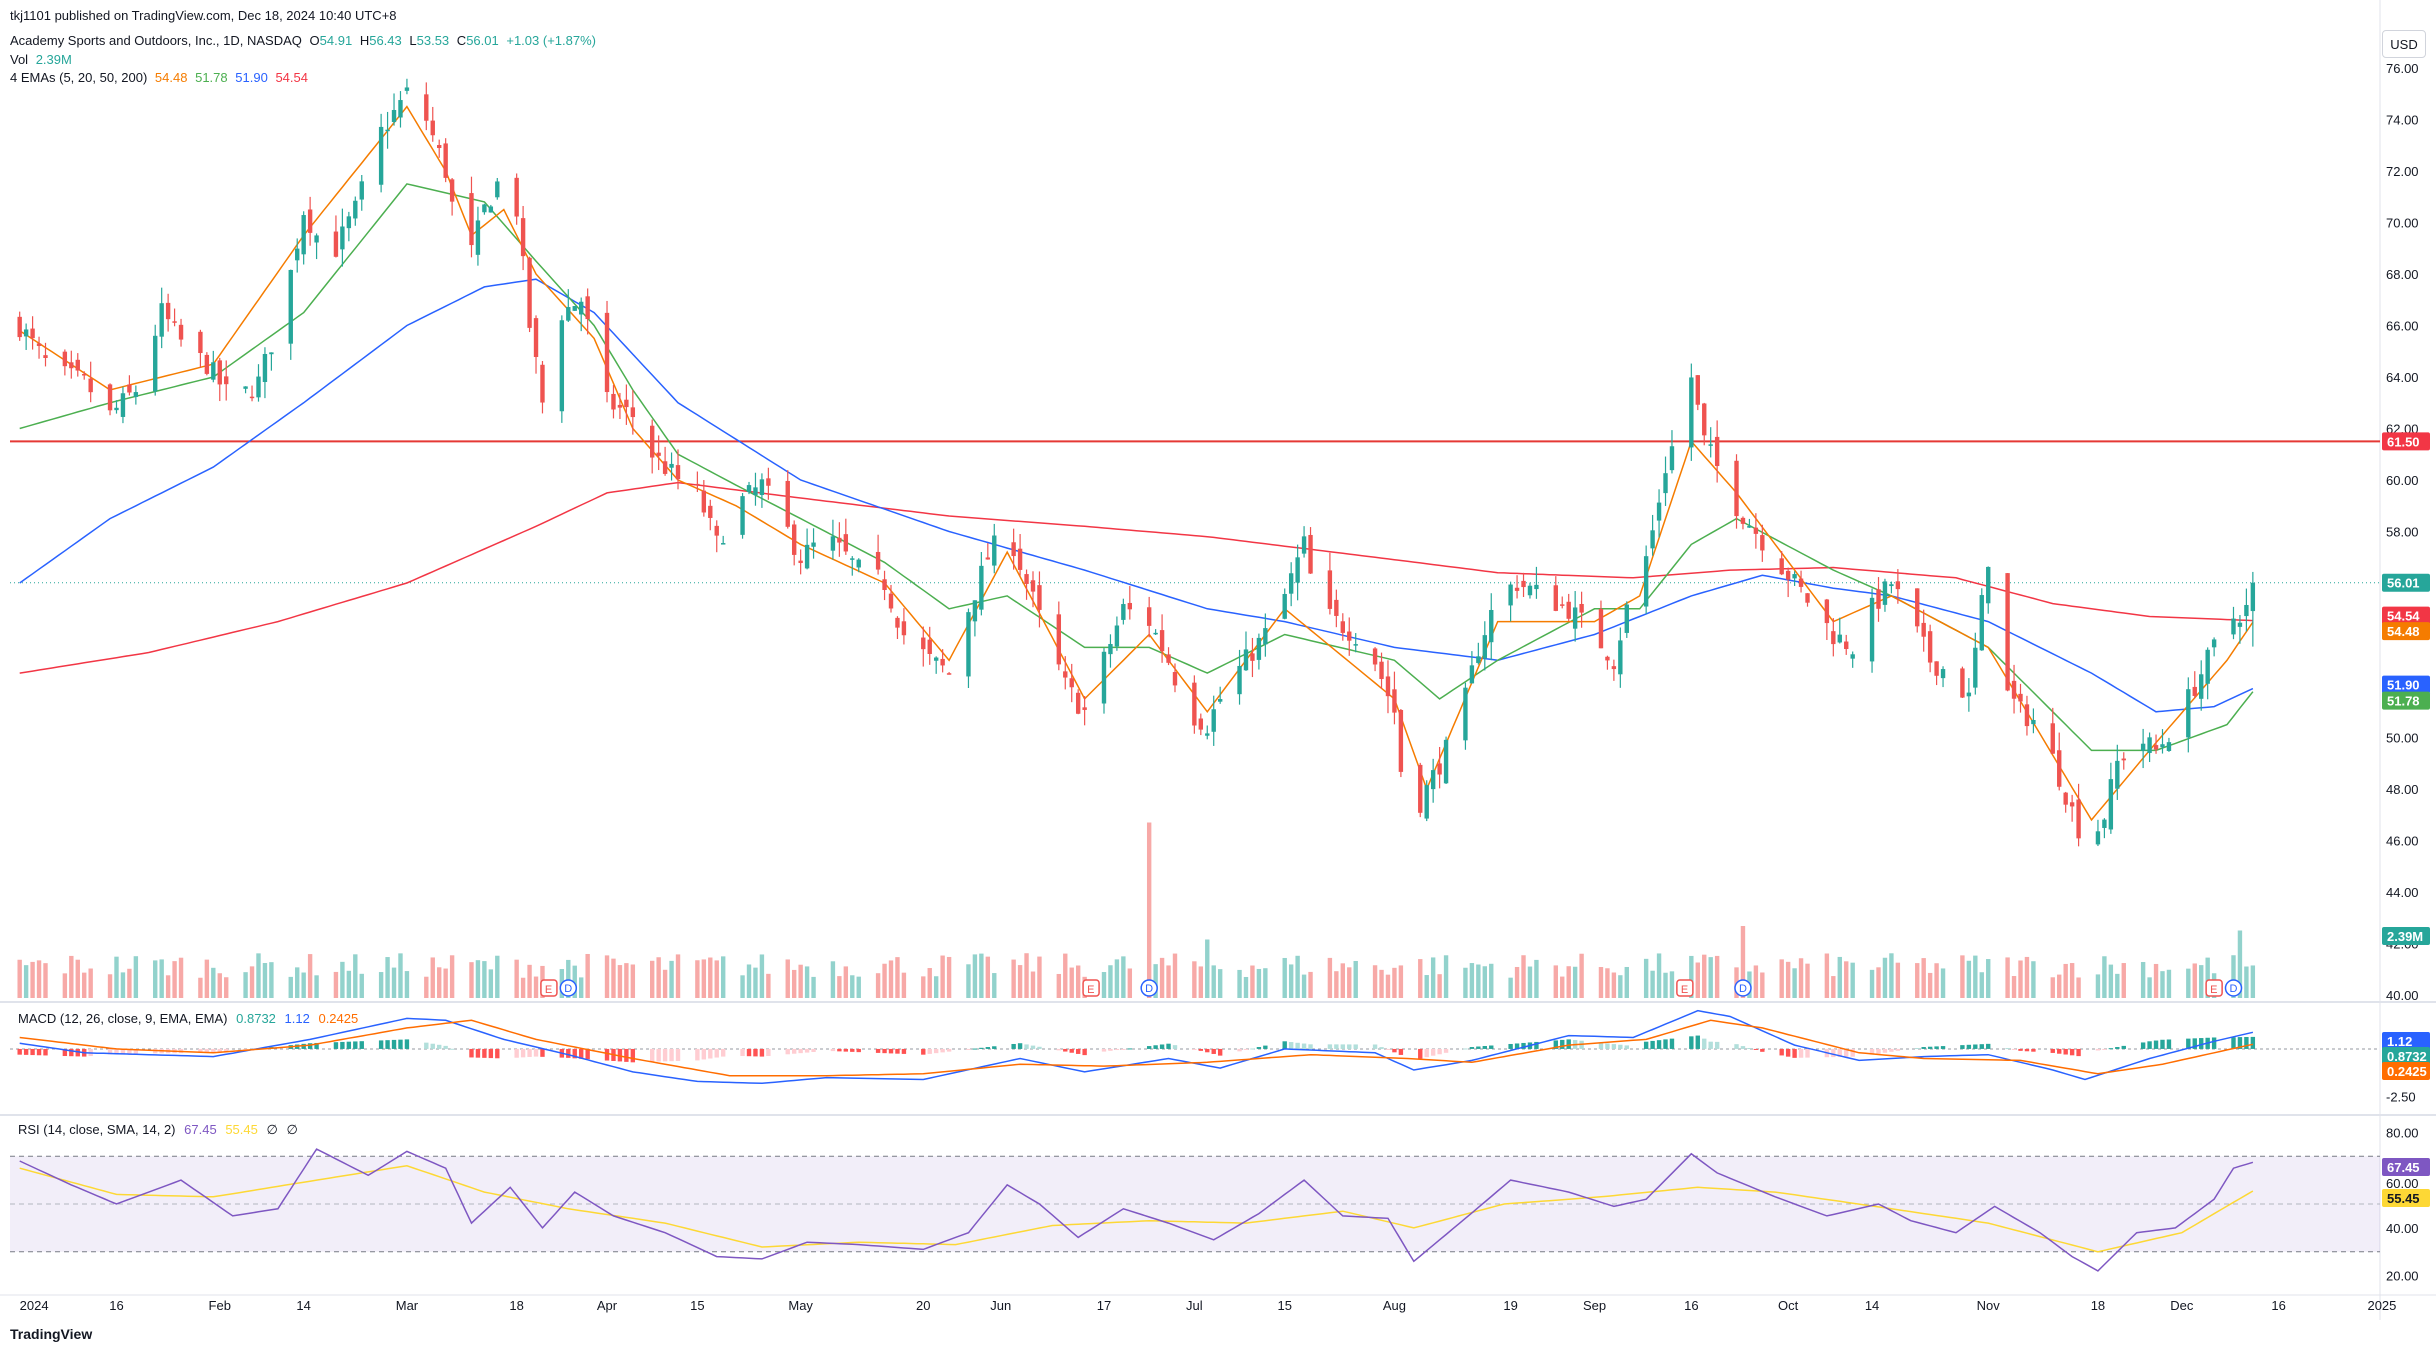  I want to click on rsi-empty-2: ∅, so click(292, 1129).